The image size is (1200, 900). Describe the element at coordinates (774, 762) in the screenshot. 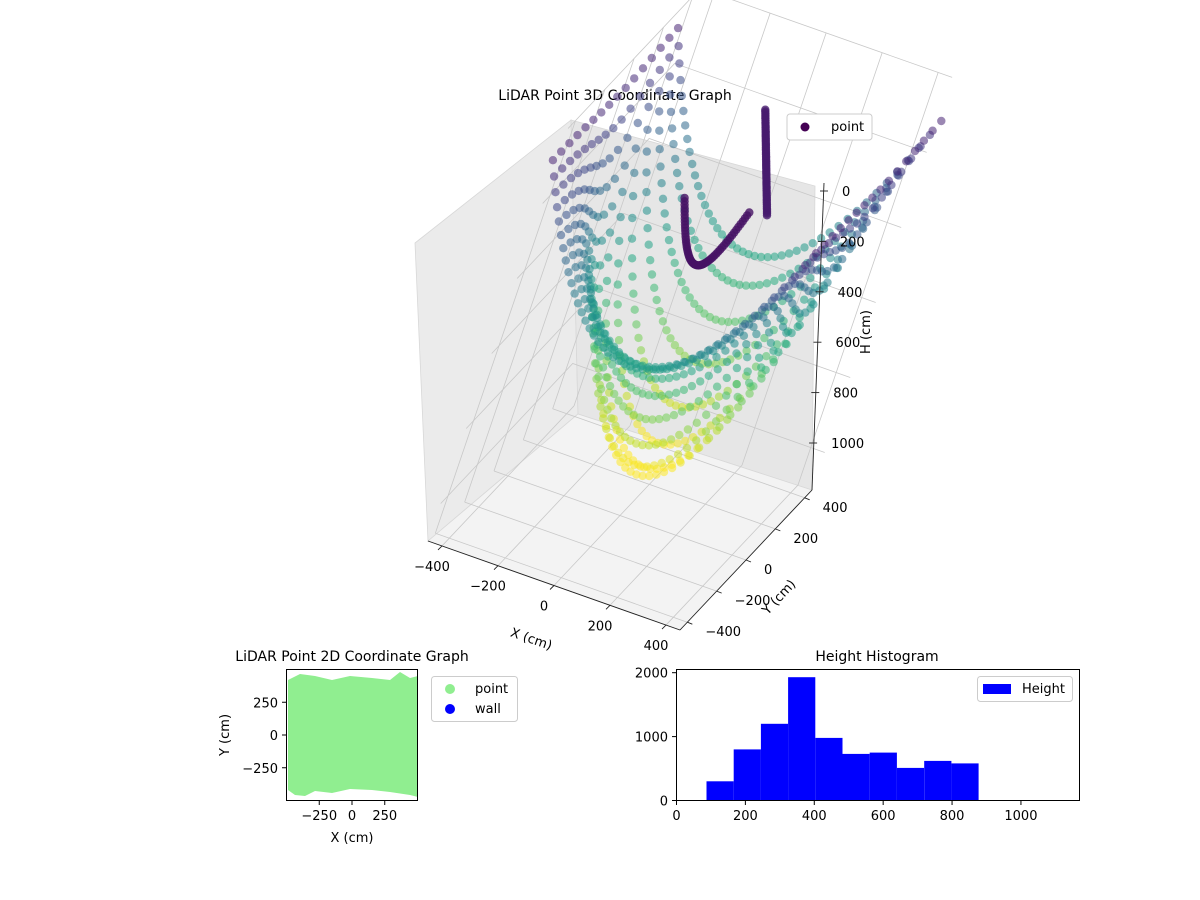

I see `histogram-bar` at that location.